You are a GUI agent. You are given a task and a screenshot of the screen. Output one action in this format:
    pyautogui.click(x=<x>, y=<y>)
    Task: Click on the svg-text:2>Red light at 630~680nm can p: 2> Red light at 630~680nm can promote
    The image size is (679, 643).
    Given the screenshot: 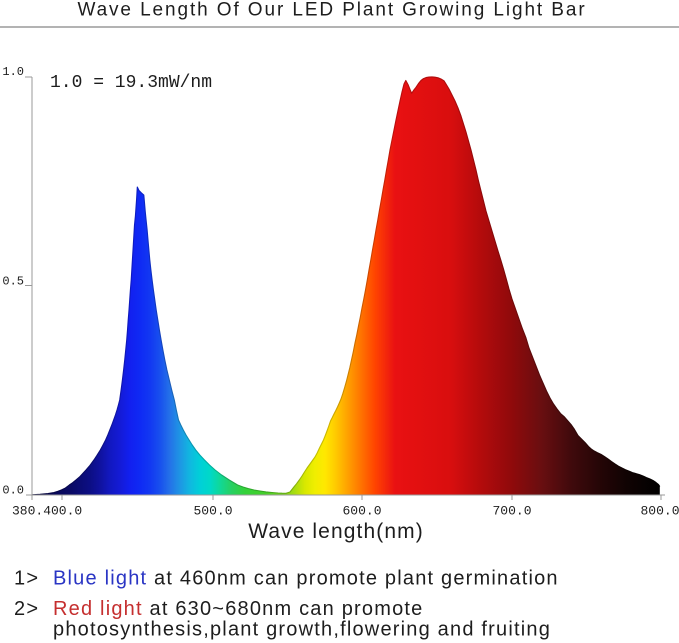 What is the action you would take?
    pyautogui.click(x=218, y=609)
    